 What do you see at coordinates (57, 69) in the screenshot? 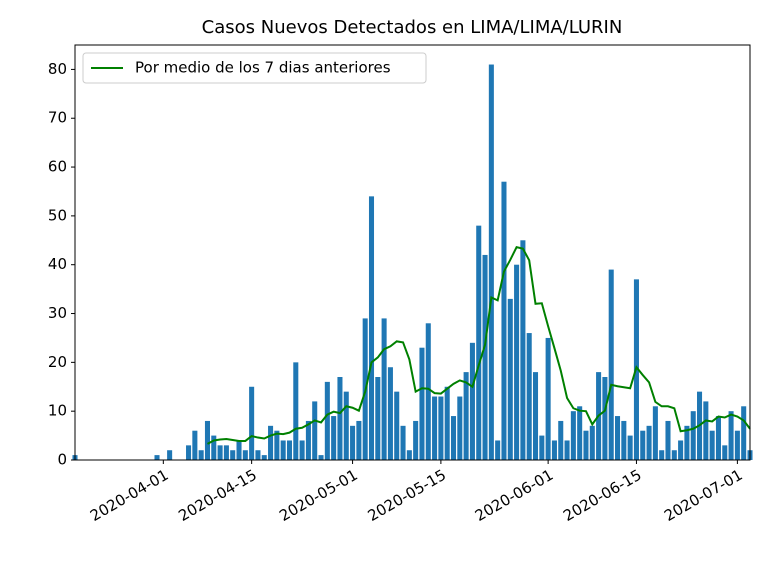
I see `y-tick-label: 80` at bounding box center [57, 69].